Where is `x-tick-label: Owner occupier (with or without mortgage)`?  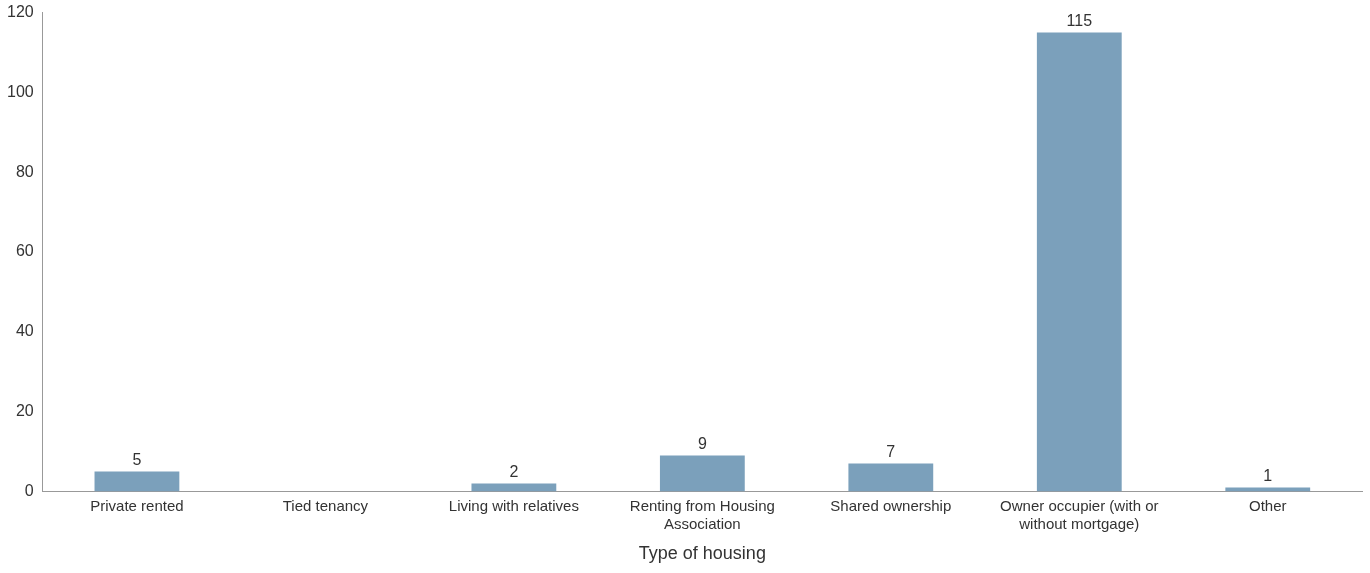
x-tick-label: Owner occupier (with or without mortgage) is located at coordinates (1079, 514).